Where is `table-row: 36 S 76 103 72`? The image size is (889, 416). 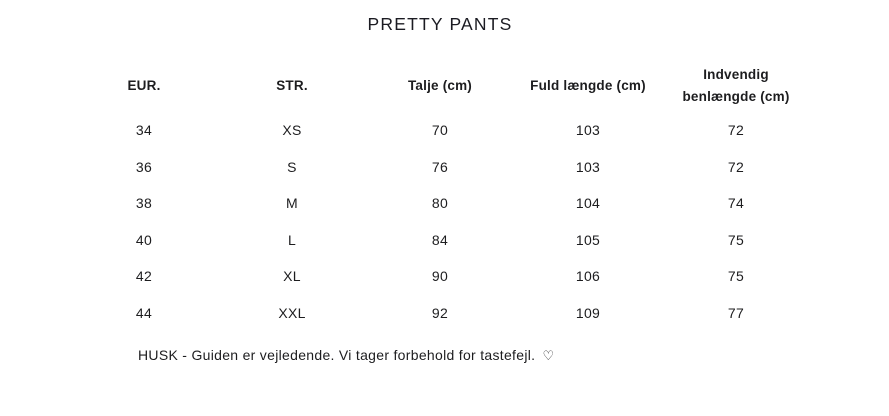 table-row: 36 S 76 103 72 is located at coordinates (440, 167).